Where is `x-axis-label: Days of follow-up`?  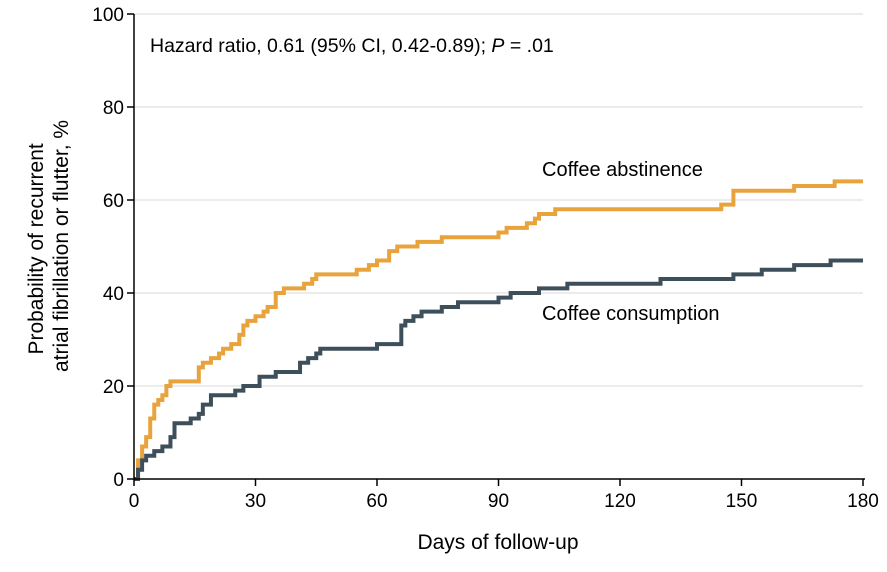 x-axis-label: Days of follow-up is located at coordinates (497, 542).